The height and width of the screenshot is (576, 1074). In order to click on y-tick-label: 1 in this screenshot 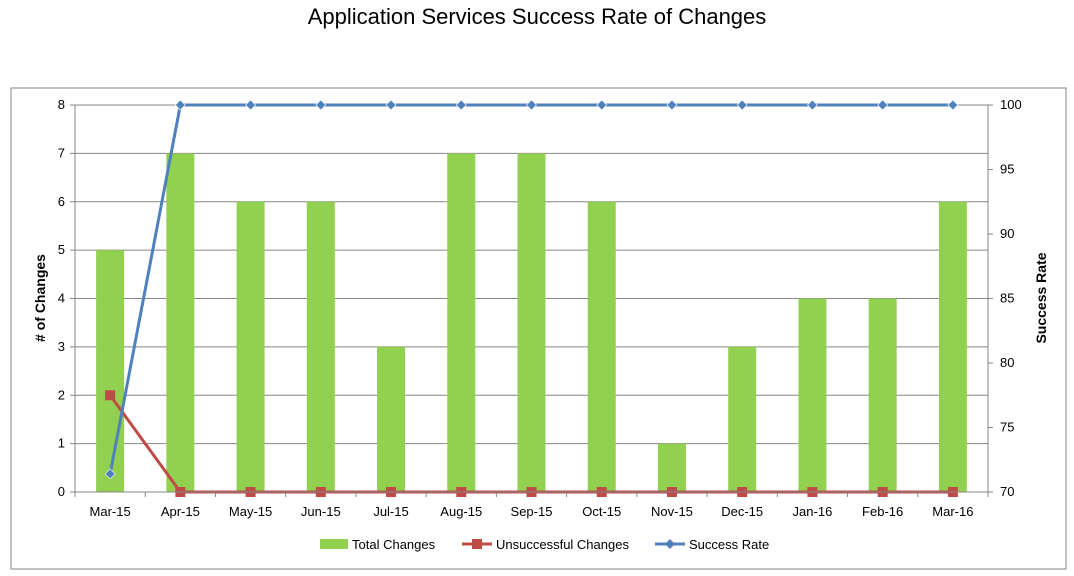, I will do `click(61, 443)`.